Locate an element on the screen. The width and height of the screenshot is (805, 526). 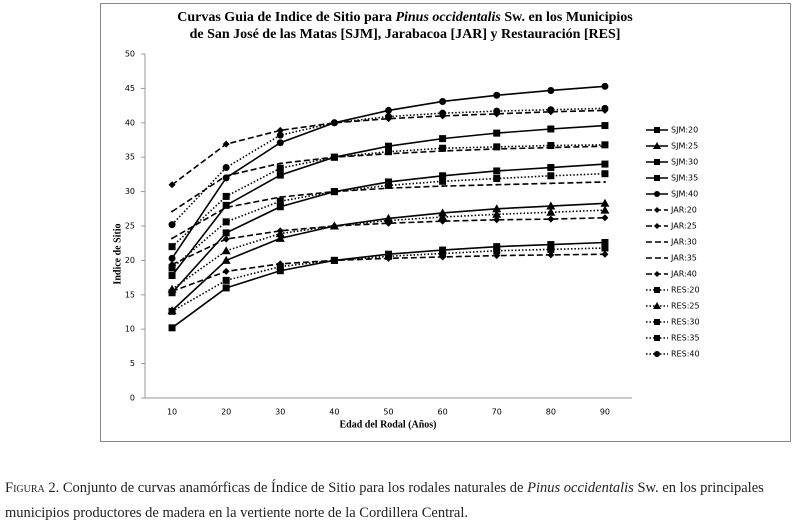
title-part: Sw. en los Municipios is located at coordinates (567, 17).